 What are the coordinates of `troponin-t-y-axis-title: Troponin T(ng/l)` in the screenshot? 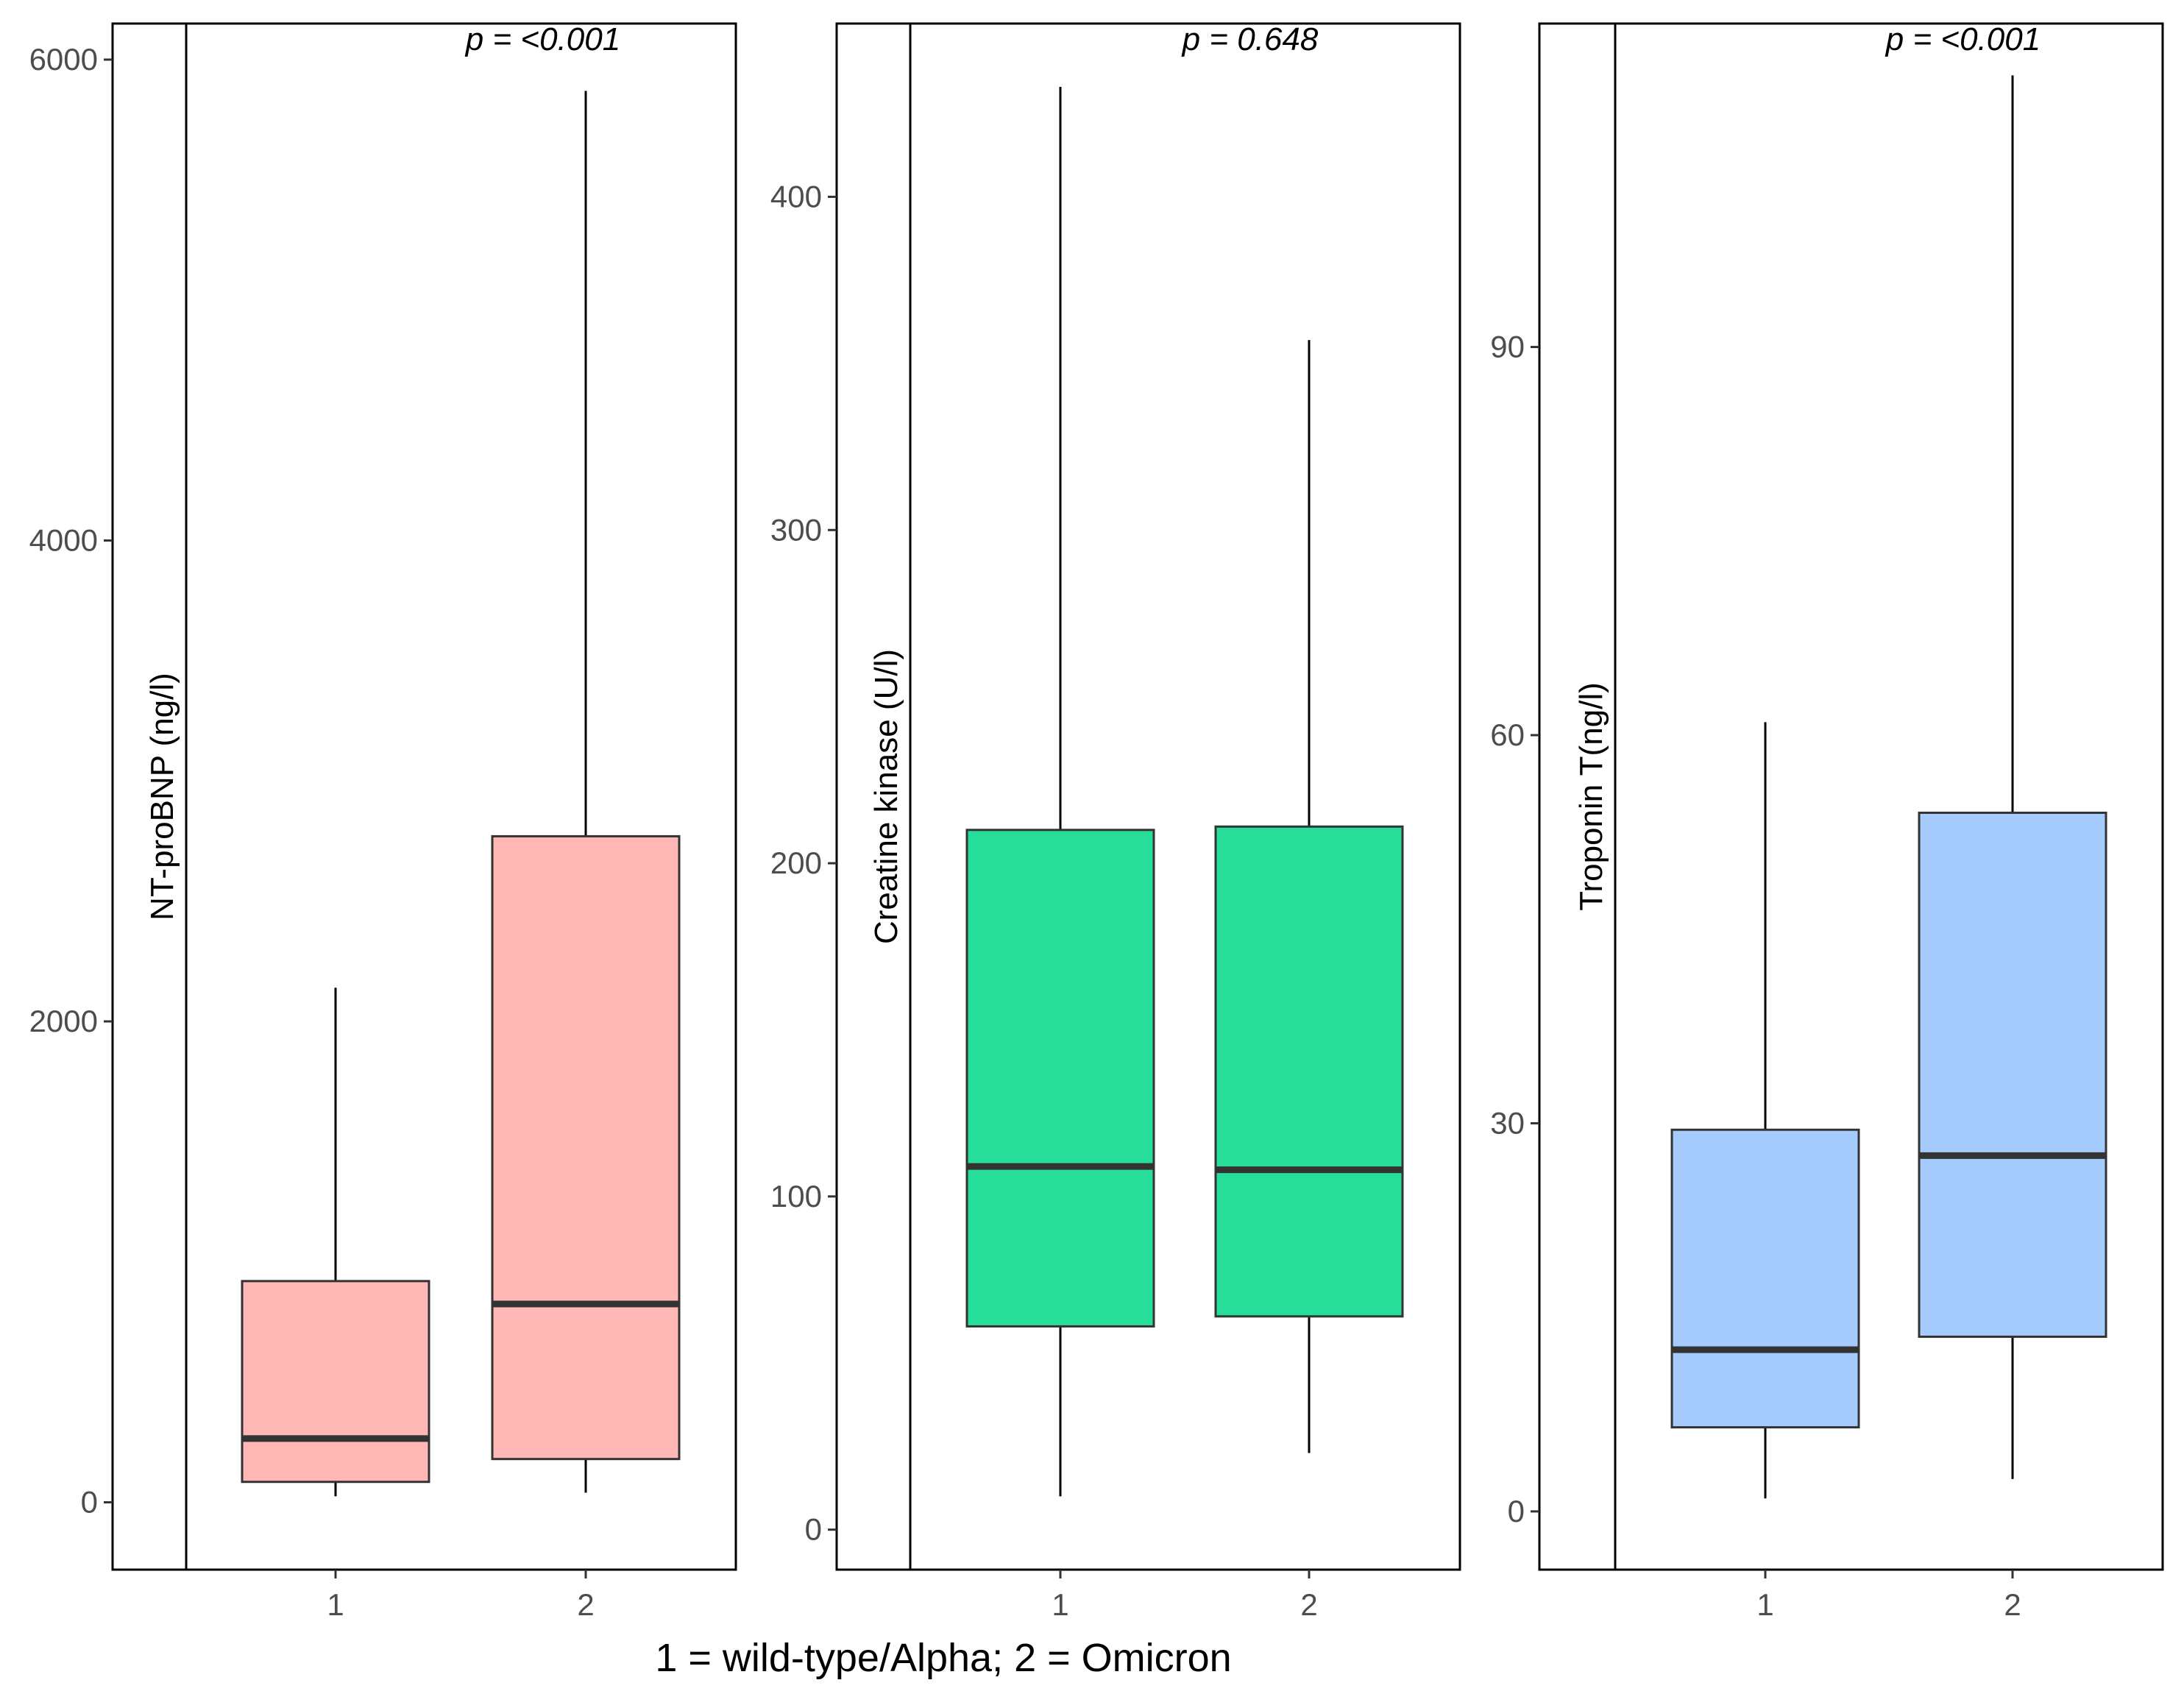 It's located at (1591, 796).